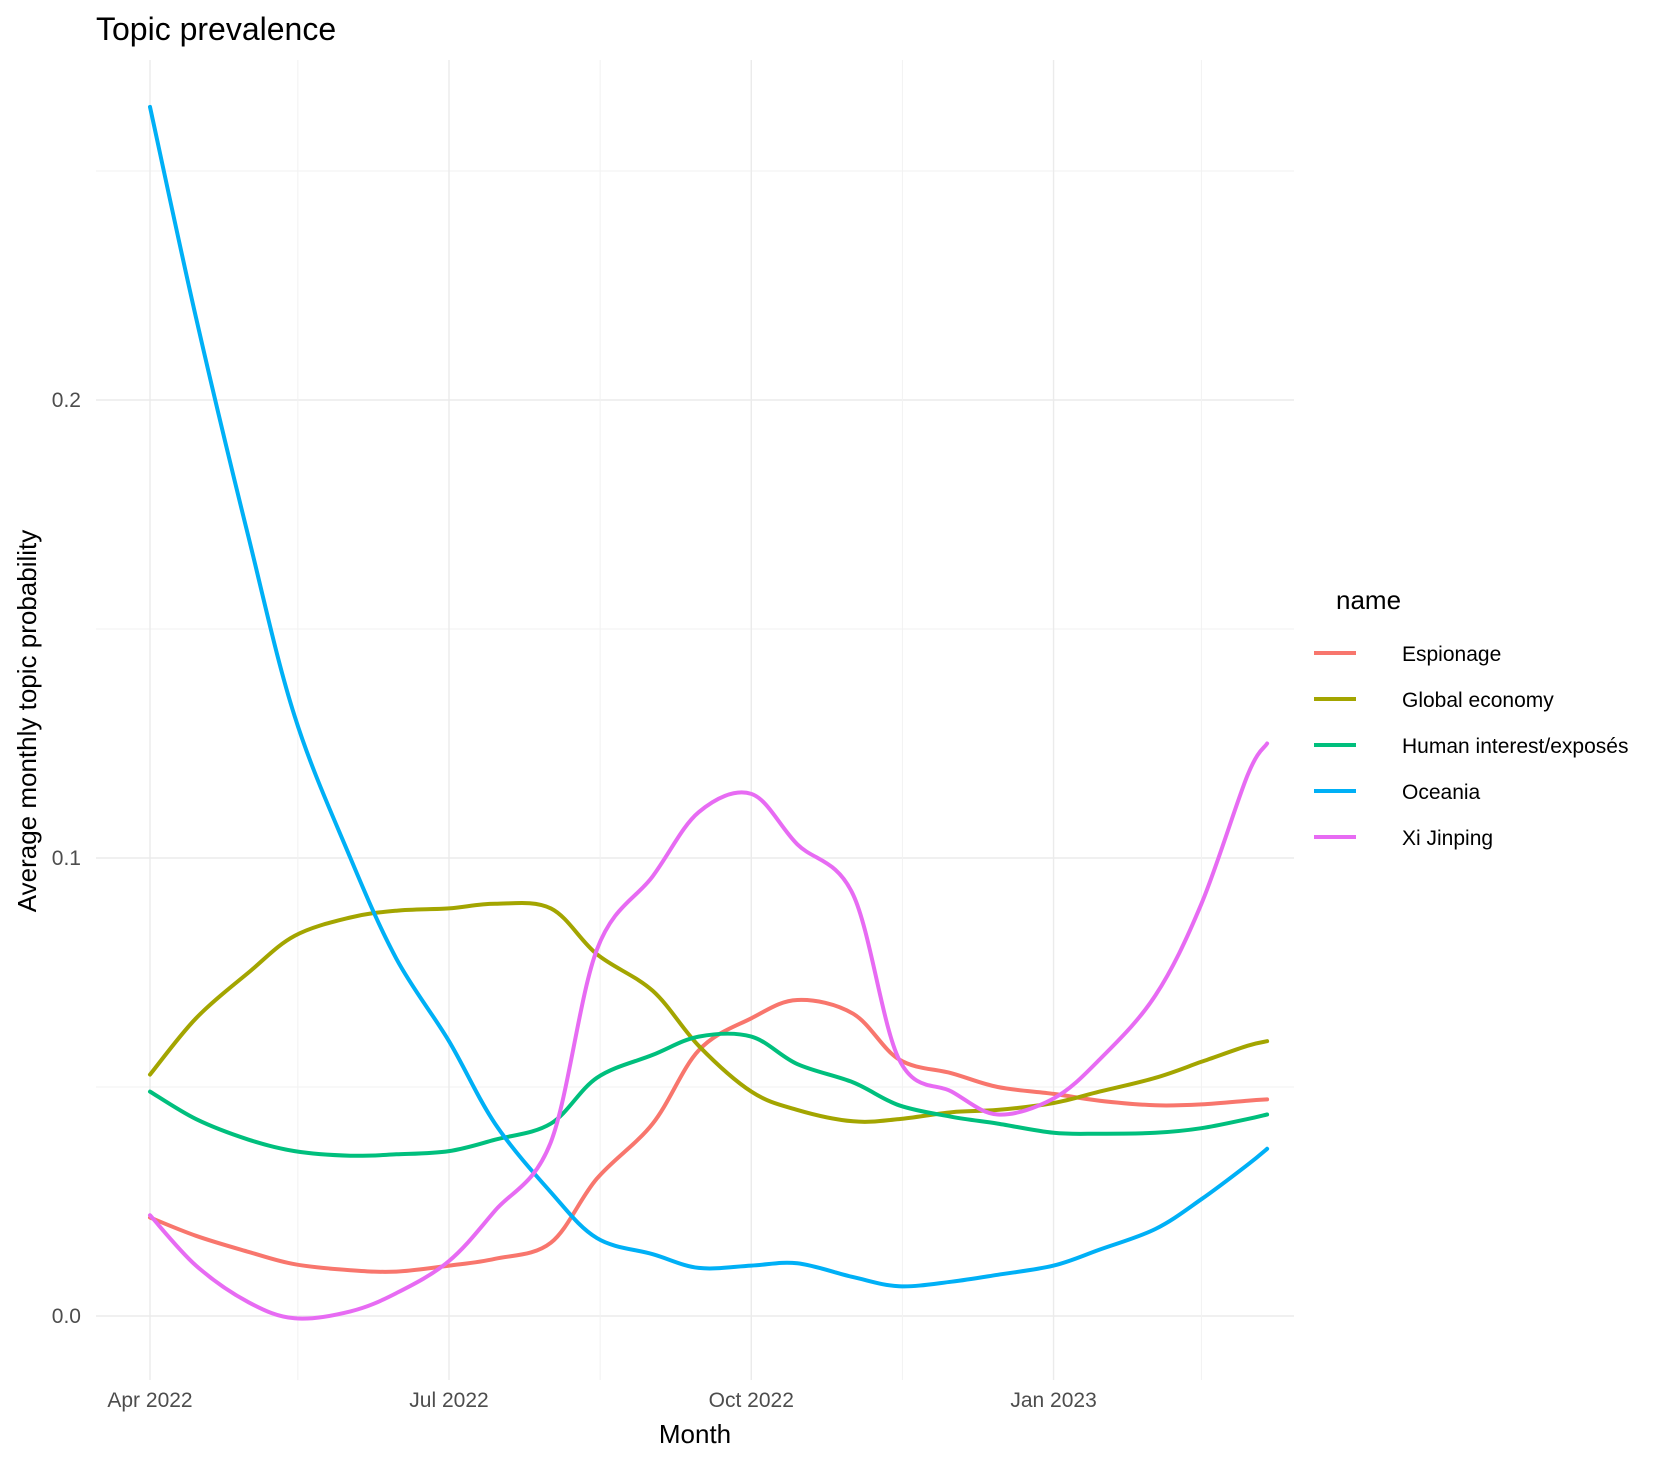  What do you see at coordinates (751, 1400) in the screenshot?
I see `x-tick-label: Oct 2022` at bounding box center [751, 1400].